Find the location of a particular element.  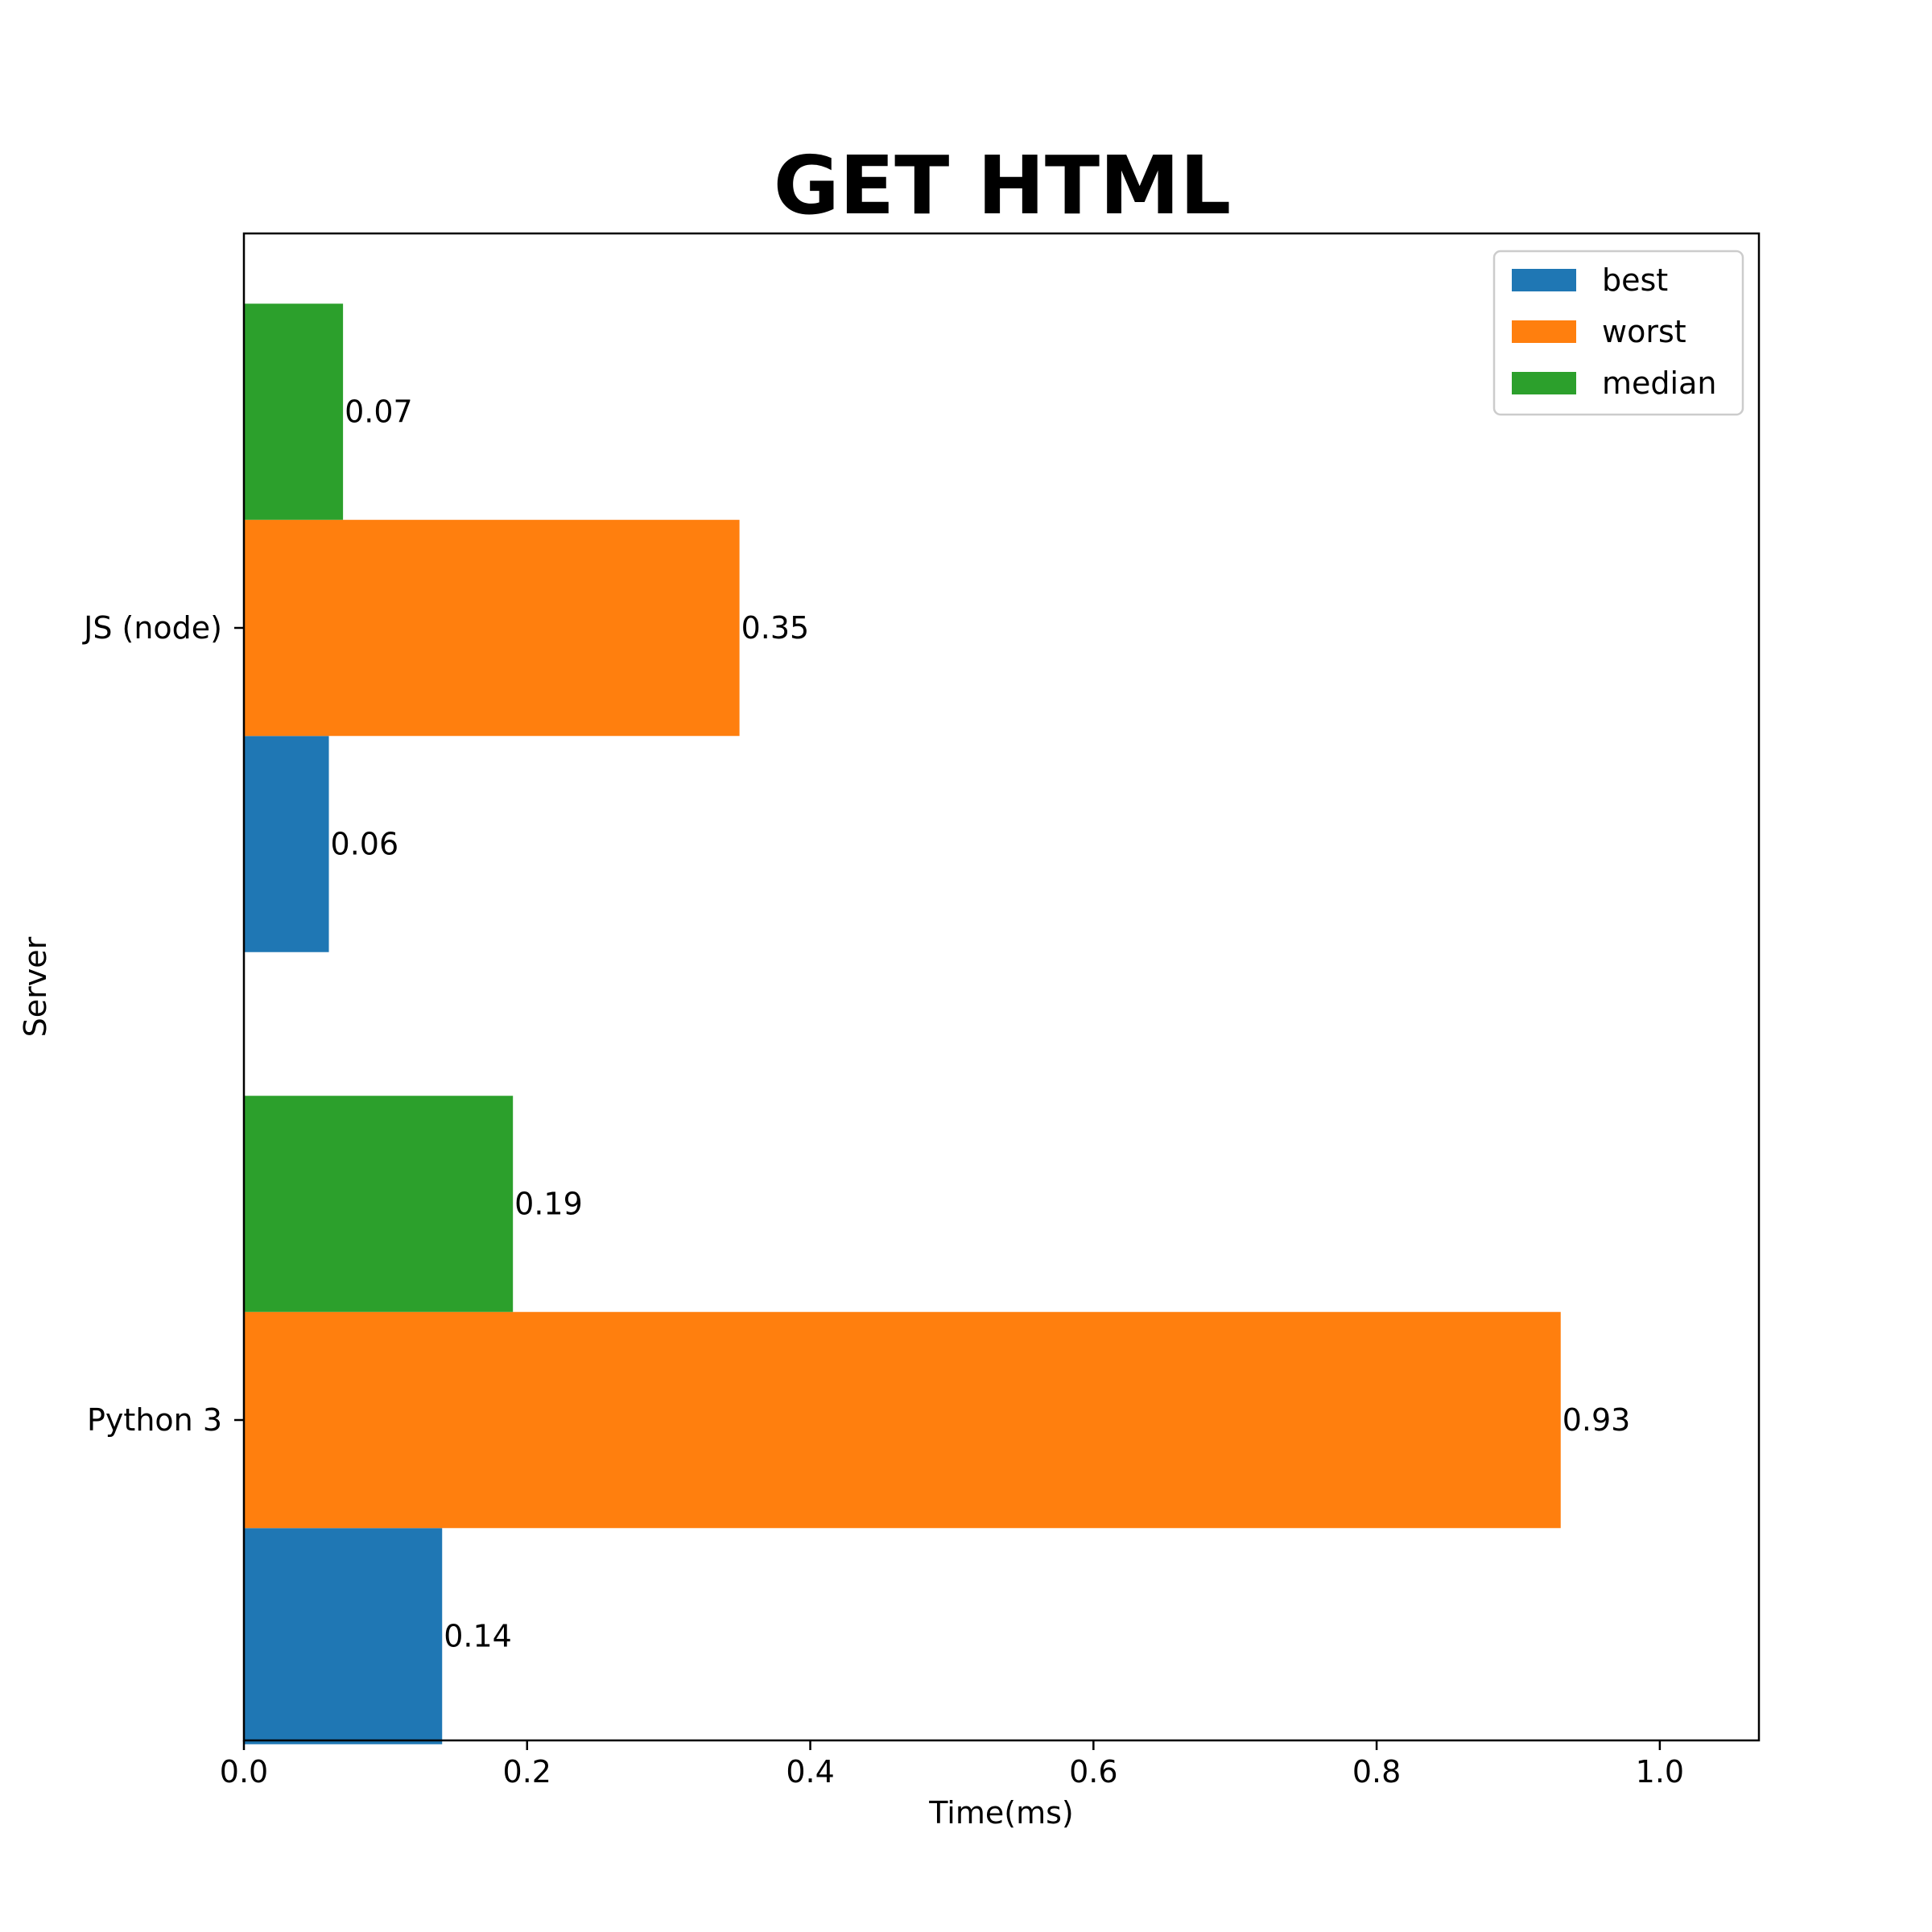

y-tick-label-python-3: Python 3 is located at coordinates (154, 1420).